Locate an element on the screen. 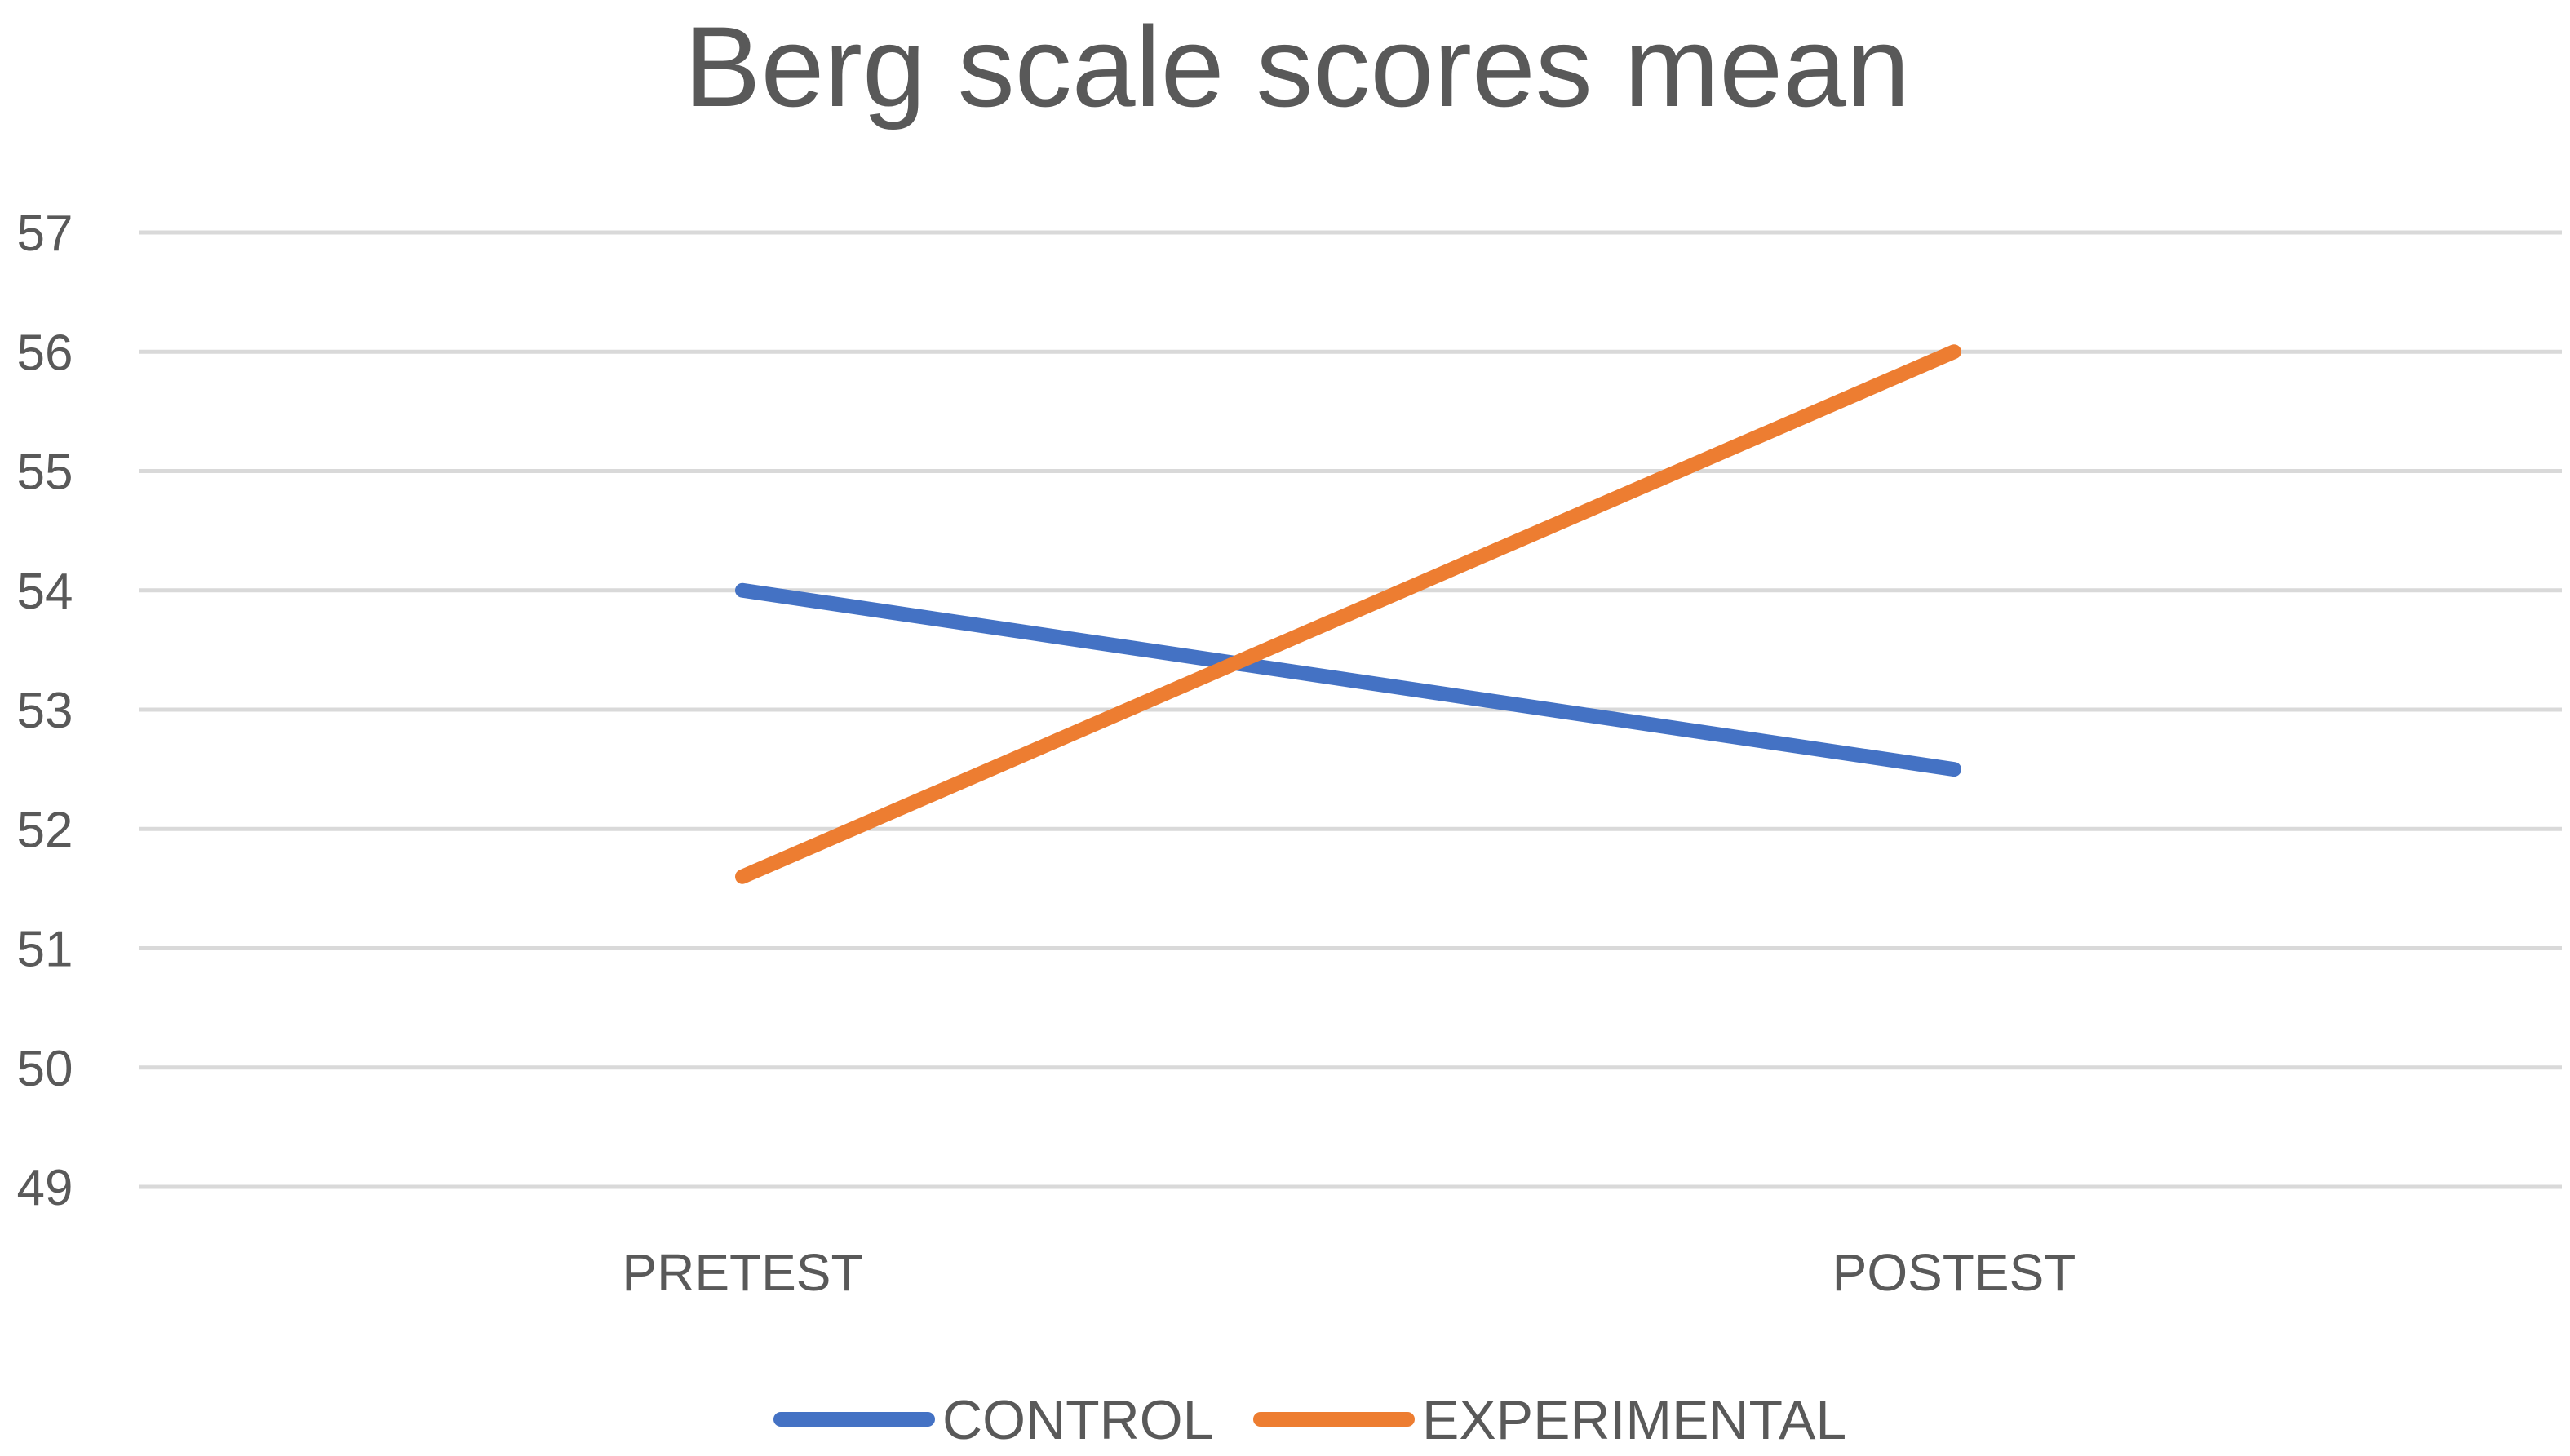  y-tick-label: 51 is located at coordinates (45, 950).